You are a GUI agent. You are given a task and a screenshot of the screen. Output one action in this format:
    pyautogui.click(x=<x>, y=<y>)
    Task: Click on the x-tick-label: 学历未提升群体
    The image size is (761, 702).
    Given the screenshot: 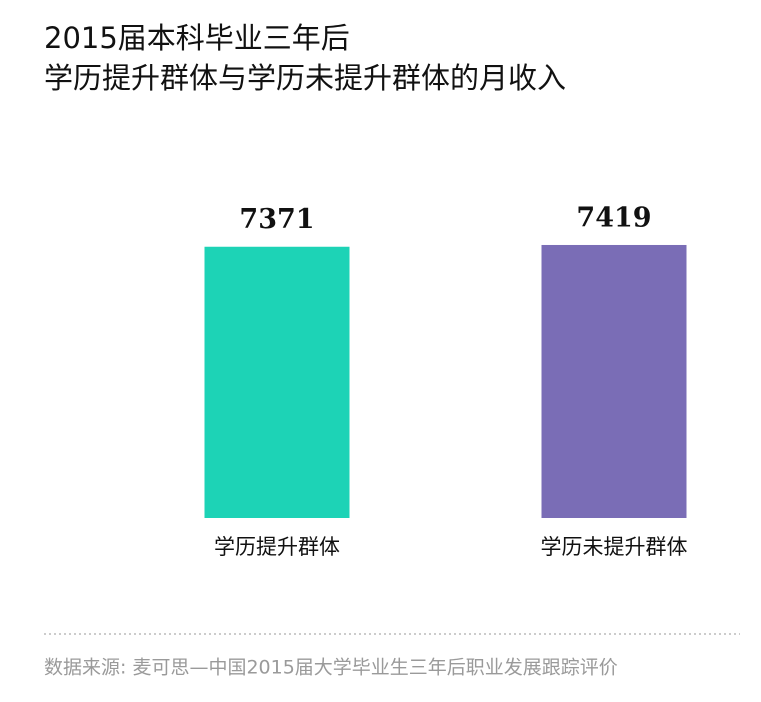 What is the action you would take?
    pyautogui.click(x=614, y=547)
    